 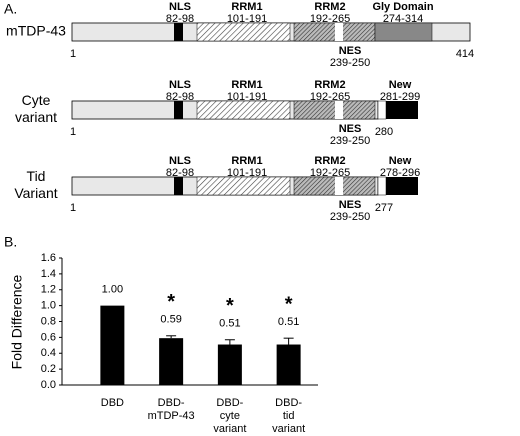 I want to click on panel-label: A., so click(x=10, y=9).